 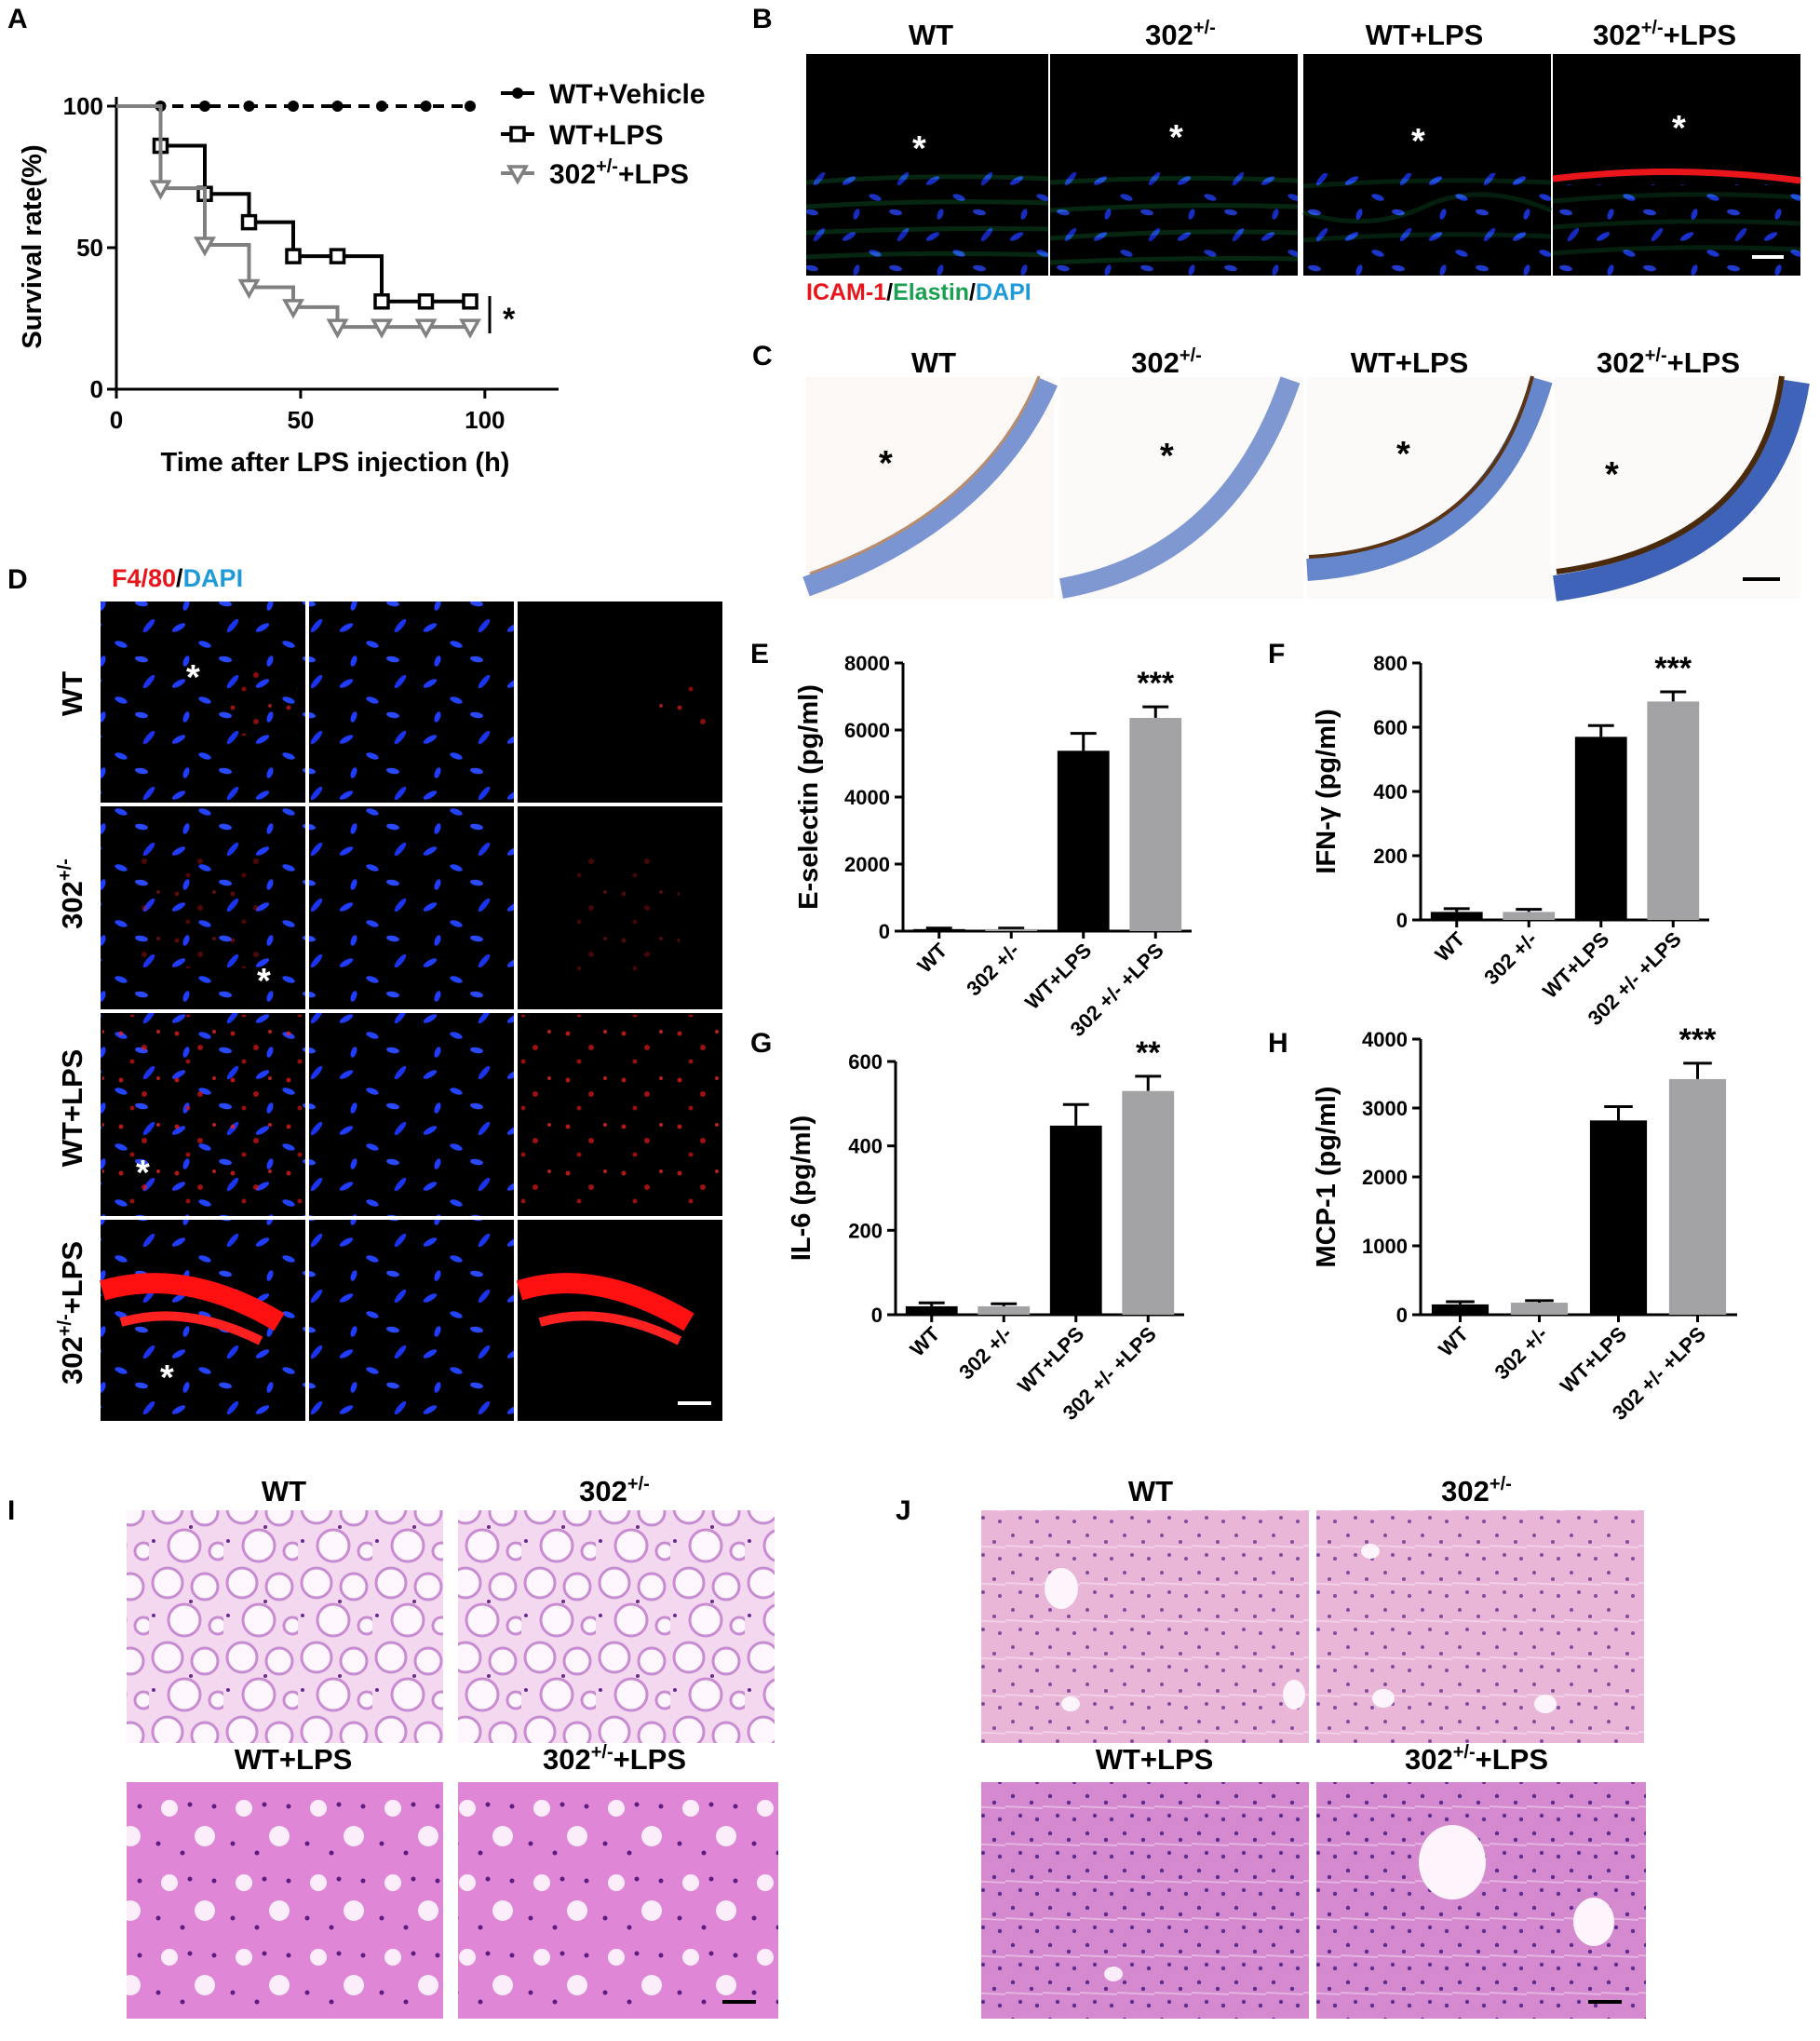 I want to click on panel-j-label-wt: WT, so click(x=1150, y=1491).